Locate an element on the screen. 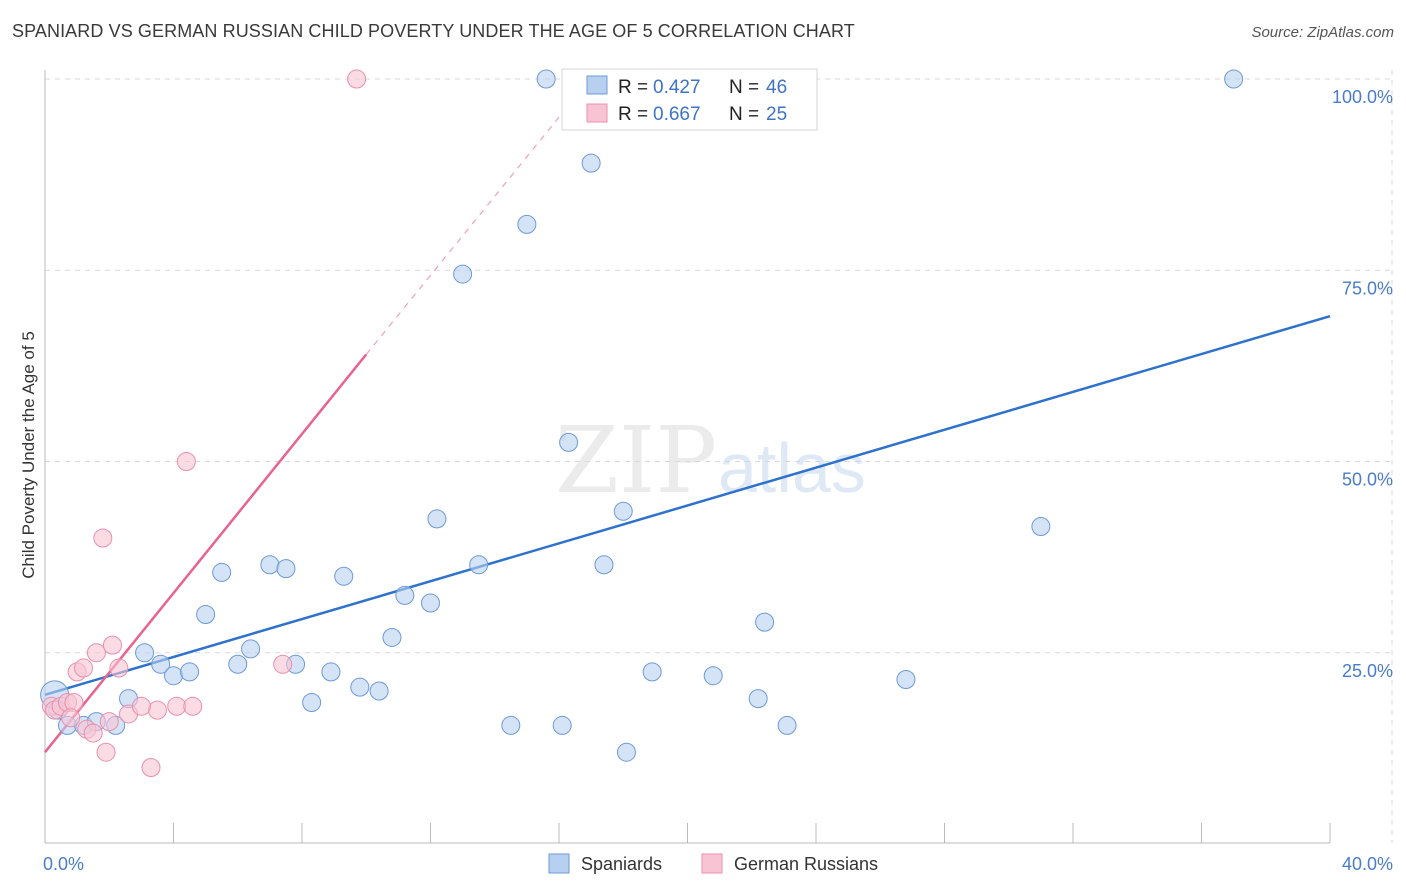 This screenshot has height=892, width=1406. bottom-legend-swatch-german-russians is located at coordinates (712, 863).